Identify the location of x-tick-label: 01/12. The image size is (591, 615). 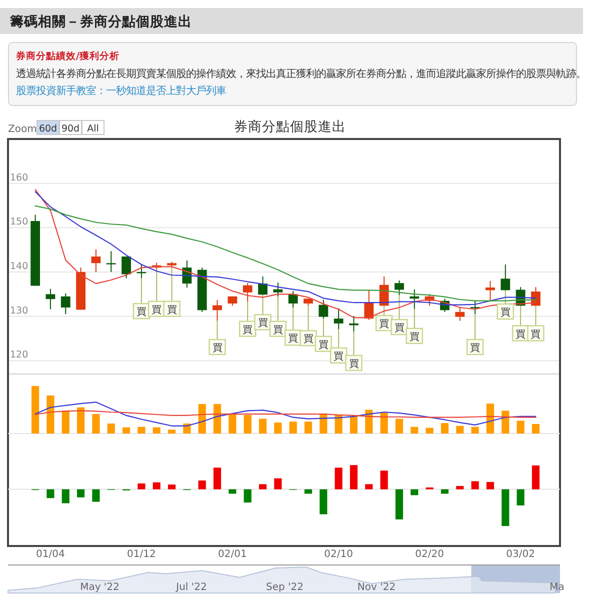
(141, 554).